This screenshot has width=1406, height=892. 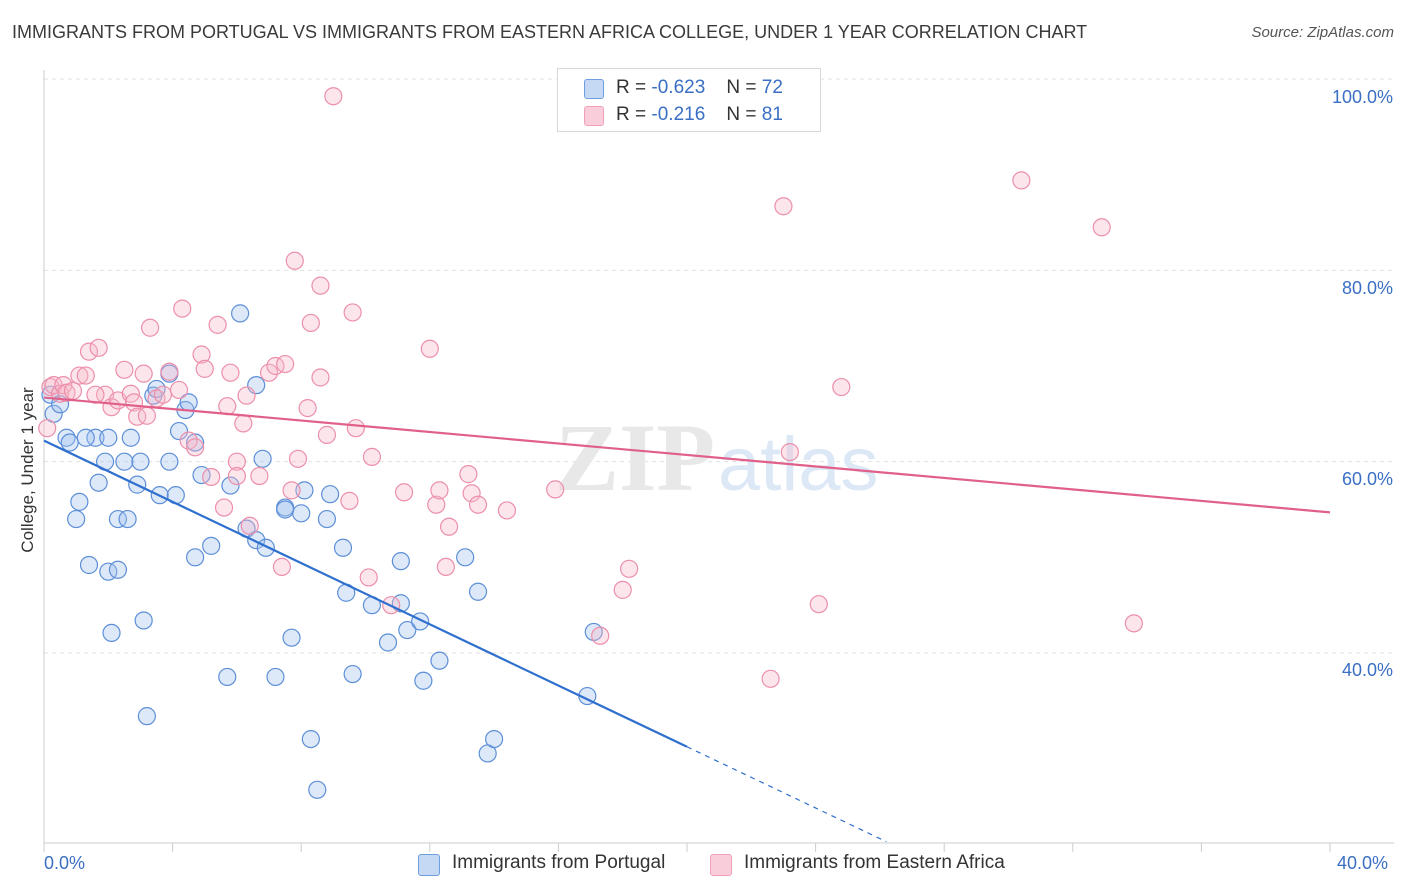 What do you see at coordinates (559, 862) in the screenshot?
I see `bottom-legend-label-portugal: Immigrants from Portugal` at bounding box center [559, 862].